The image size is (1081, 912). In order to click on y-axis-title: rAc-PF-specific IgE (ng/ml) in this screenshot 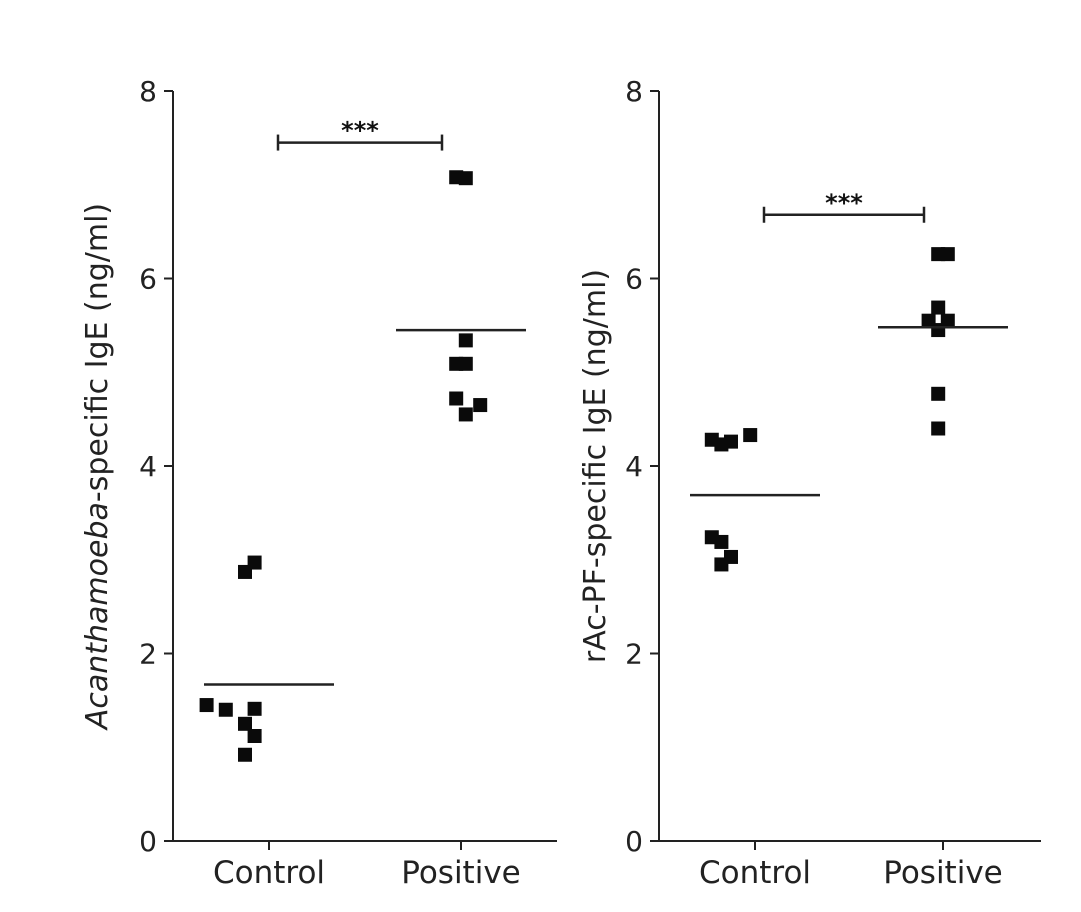, I will do `click(595, 466)`.